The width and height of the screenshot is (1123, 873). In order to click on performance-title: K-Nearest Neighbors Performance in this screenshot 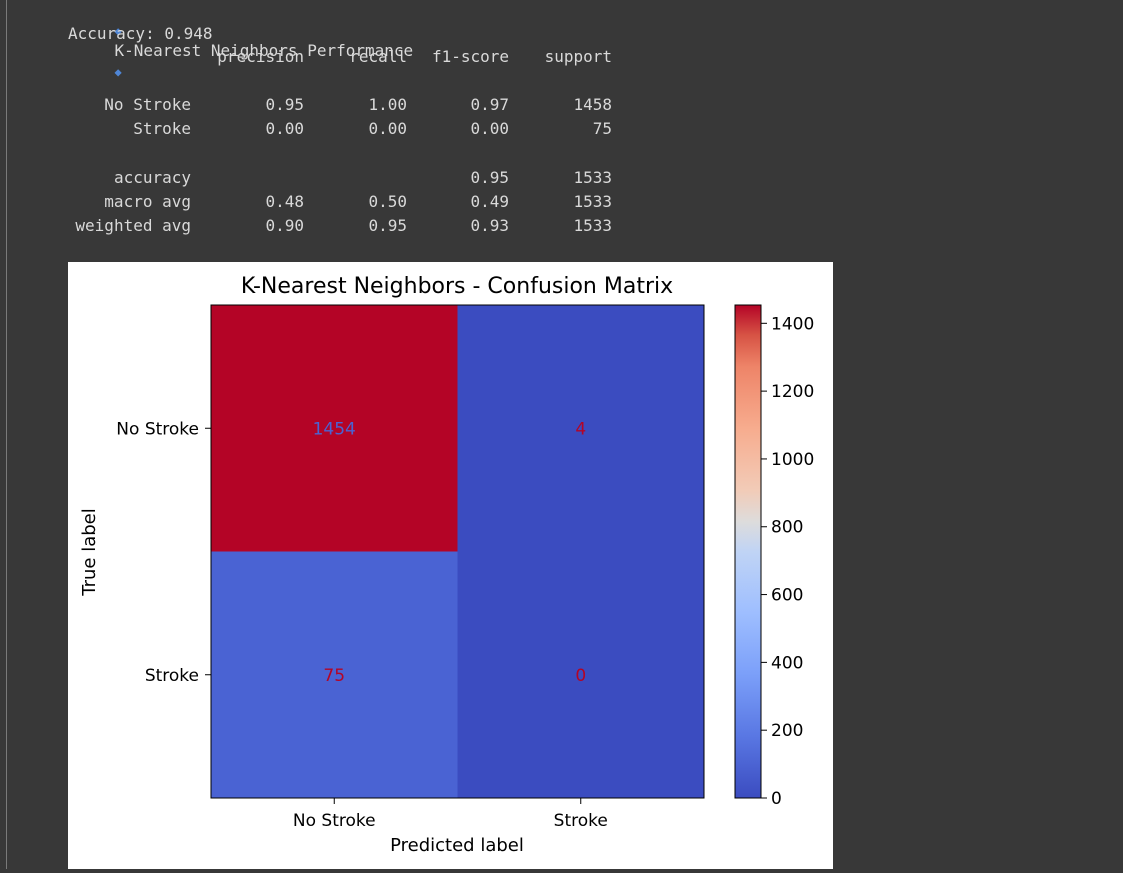, I will do `click(264, 50)`.